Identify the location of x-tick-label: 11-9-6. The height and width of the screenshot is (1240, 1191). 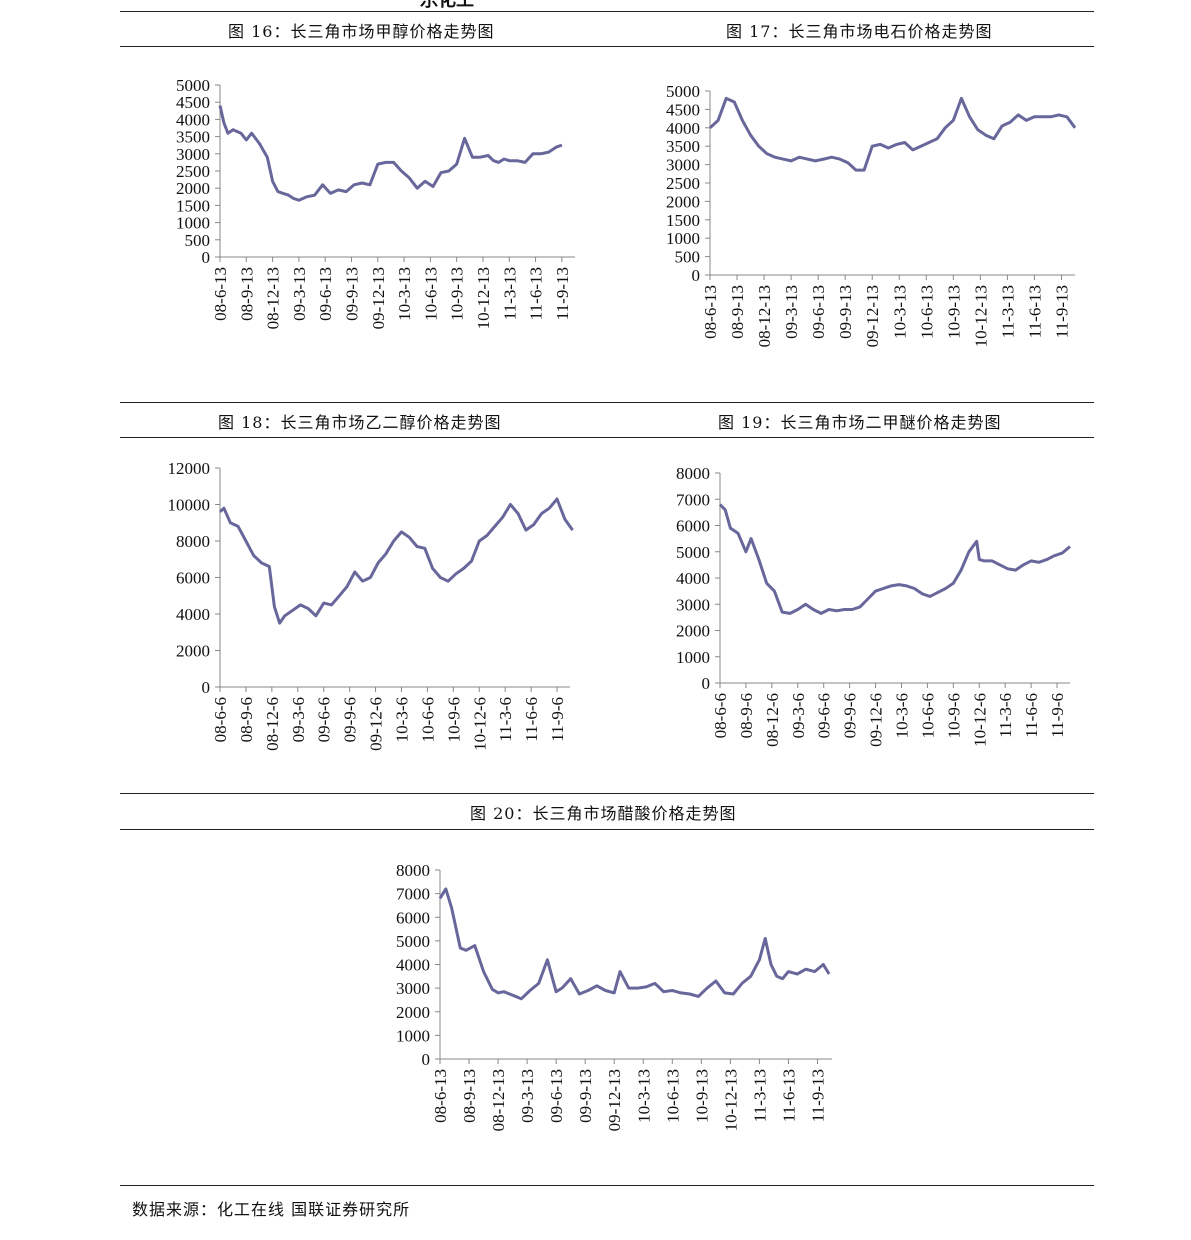
(1057, 715).